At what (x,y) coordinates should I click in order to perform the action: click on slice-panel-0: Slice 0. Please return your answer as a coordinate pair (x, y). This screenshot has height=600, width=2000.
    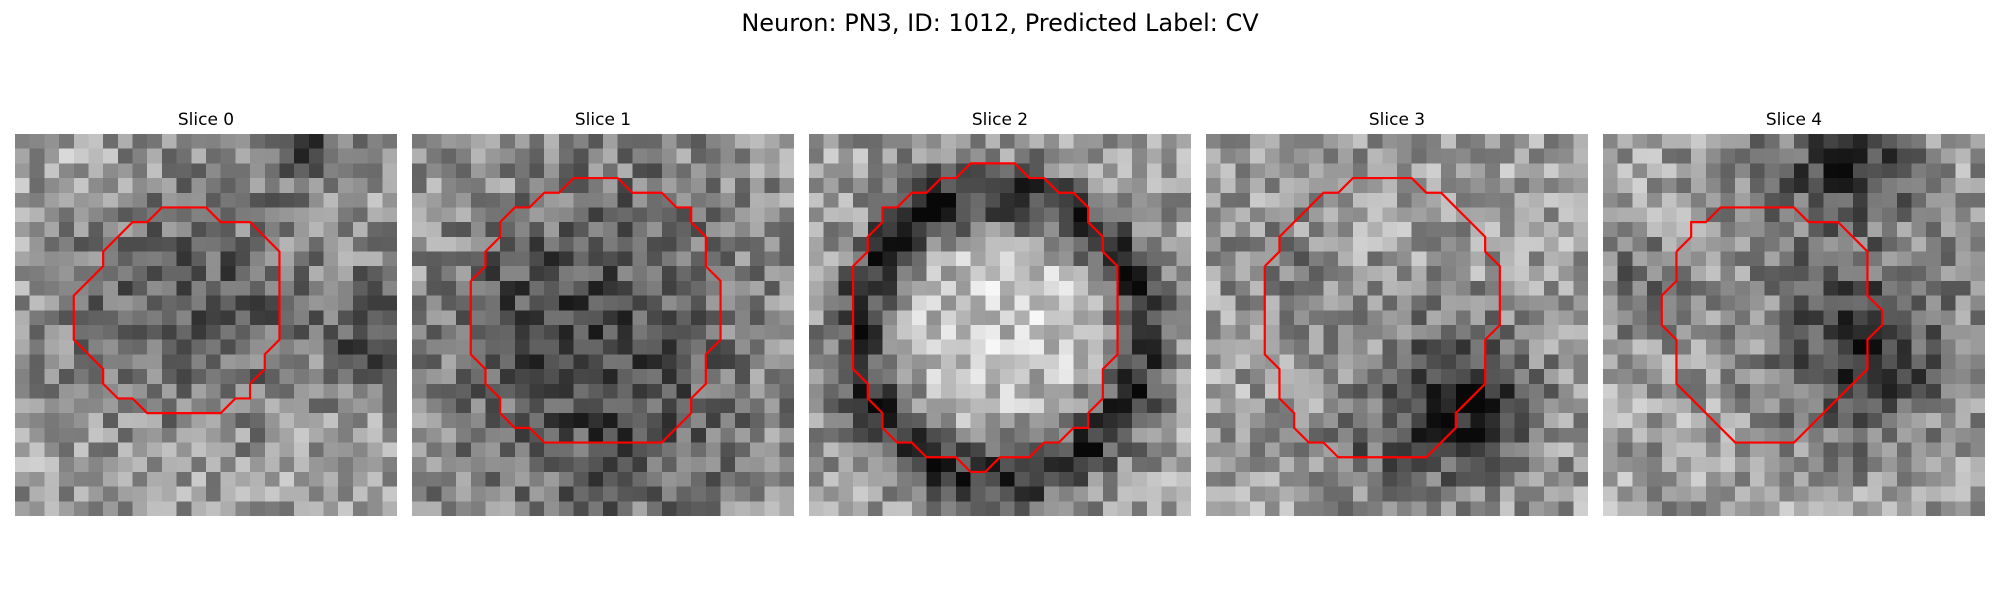
    Looking at the image, I should click on (206, 312).